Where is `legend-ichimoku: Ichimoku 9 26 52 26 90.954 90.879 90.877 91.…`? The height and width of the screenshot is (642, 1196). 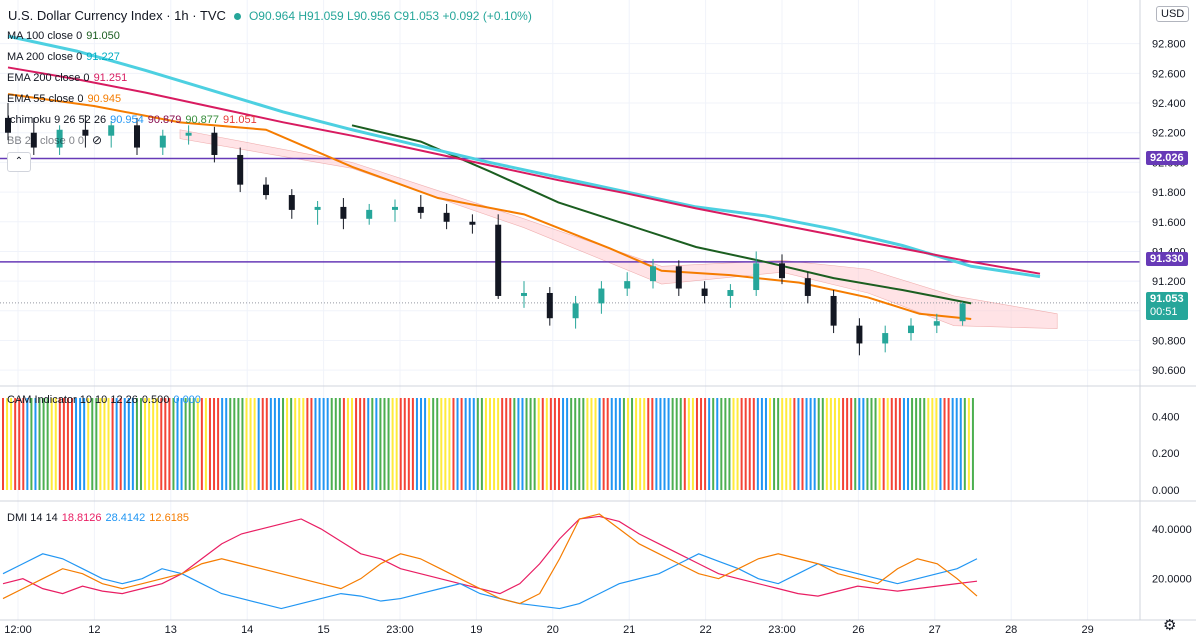
legend-ichimoku: Ichimoku 9 26 52 26 90.954 90.879 90.877 91.… is located at coordinates (132, 120).